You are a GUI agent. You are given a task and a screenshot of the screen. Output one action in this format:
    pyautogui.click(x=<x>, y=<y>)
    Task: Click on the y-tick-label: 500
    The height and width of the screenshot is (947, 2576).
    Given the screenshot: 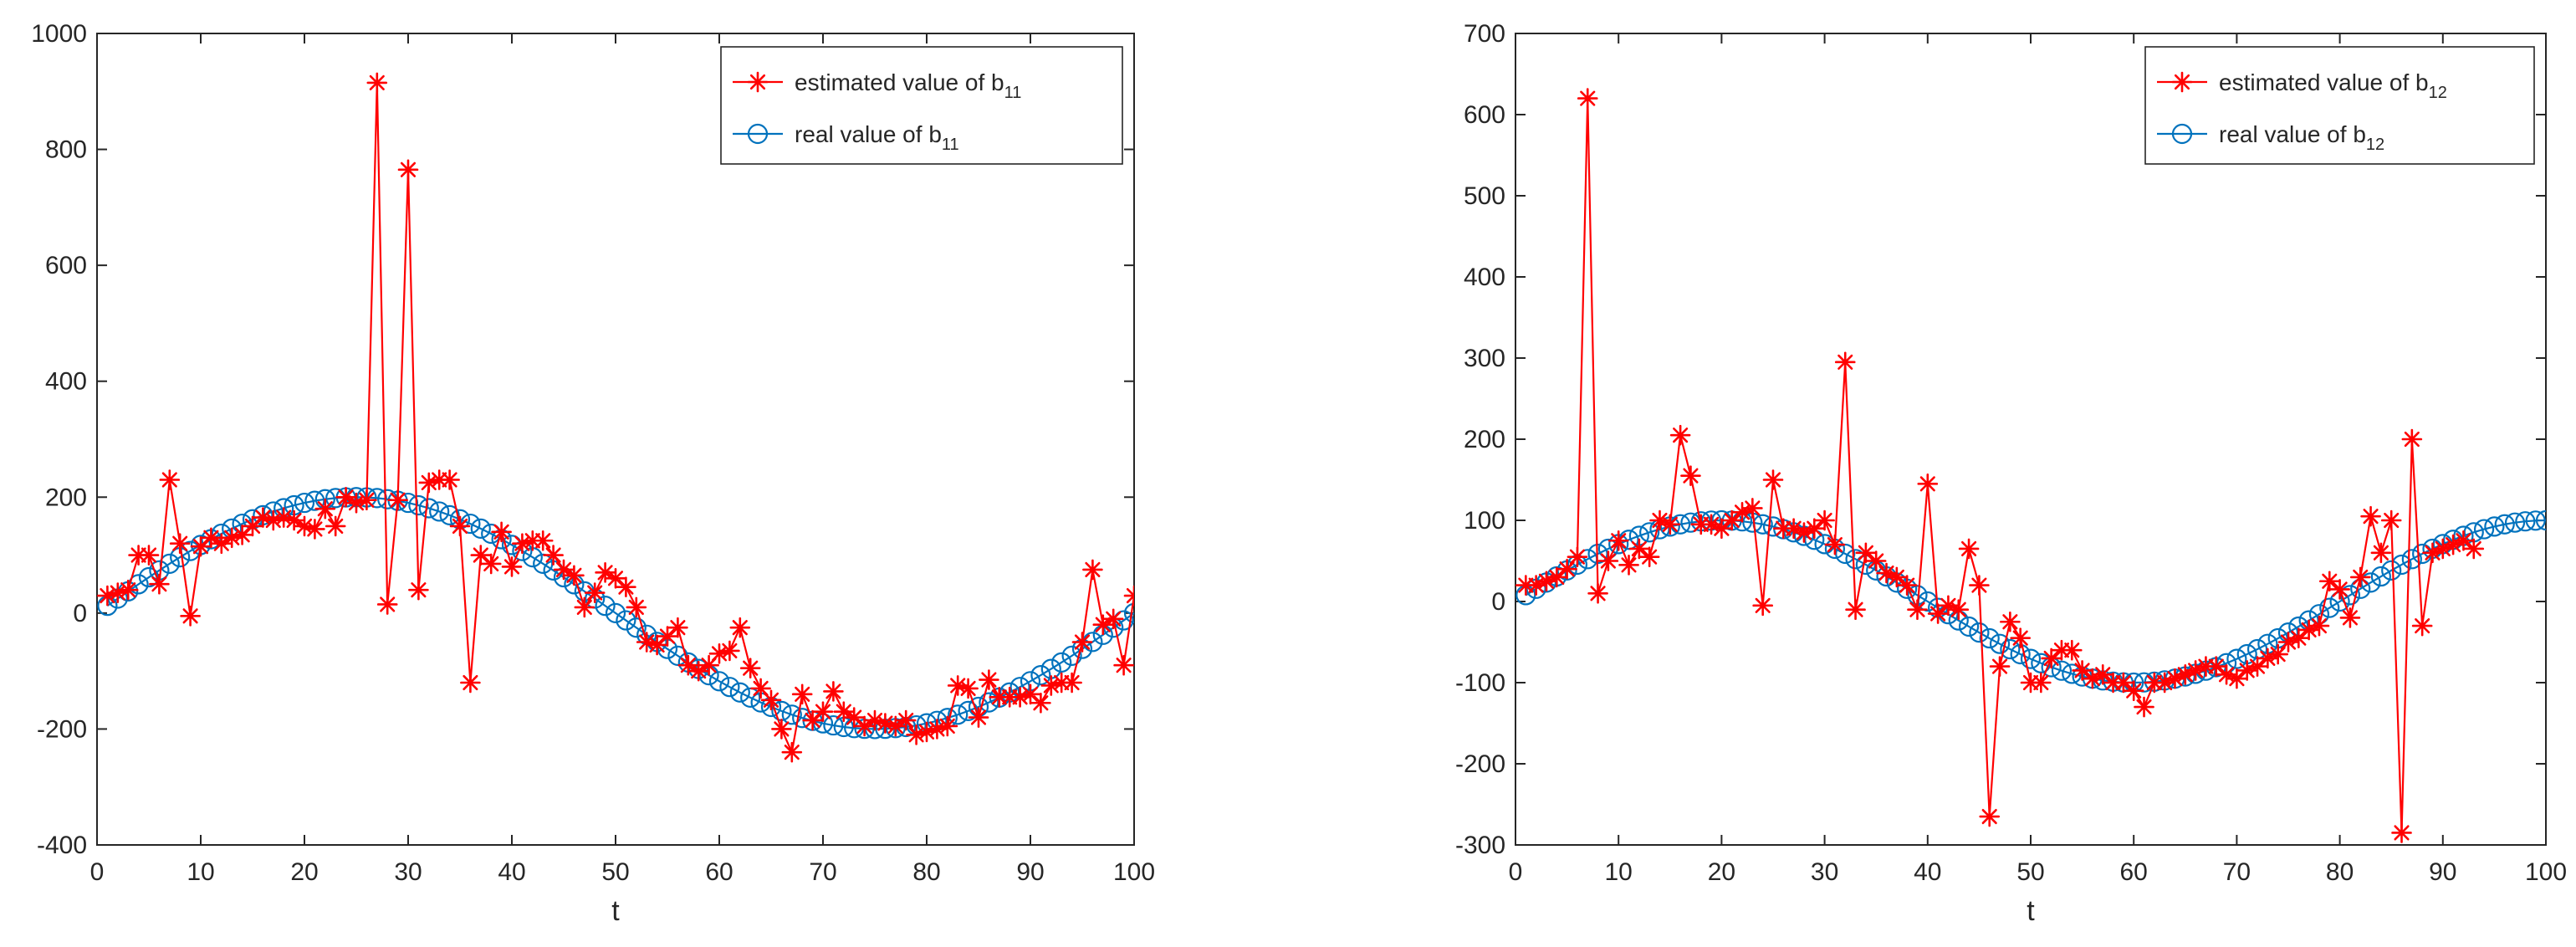 What is the action you would take?
    pyautogui.click(x=1484, y=196)
    